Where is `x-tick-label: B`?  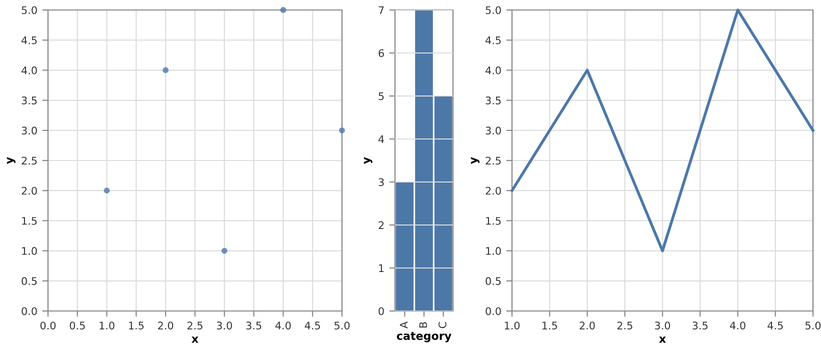 x-tick-label: B is located at coordinates (423, 325).